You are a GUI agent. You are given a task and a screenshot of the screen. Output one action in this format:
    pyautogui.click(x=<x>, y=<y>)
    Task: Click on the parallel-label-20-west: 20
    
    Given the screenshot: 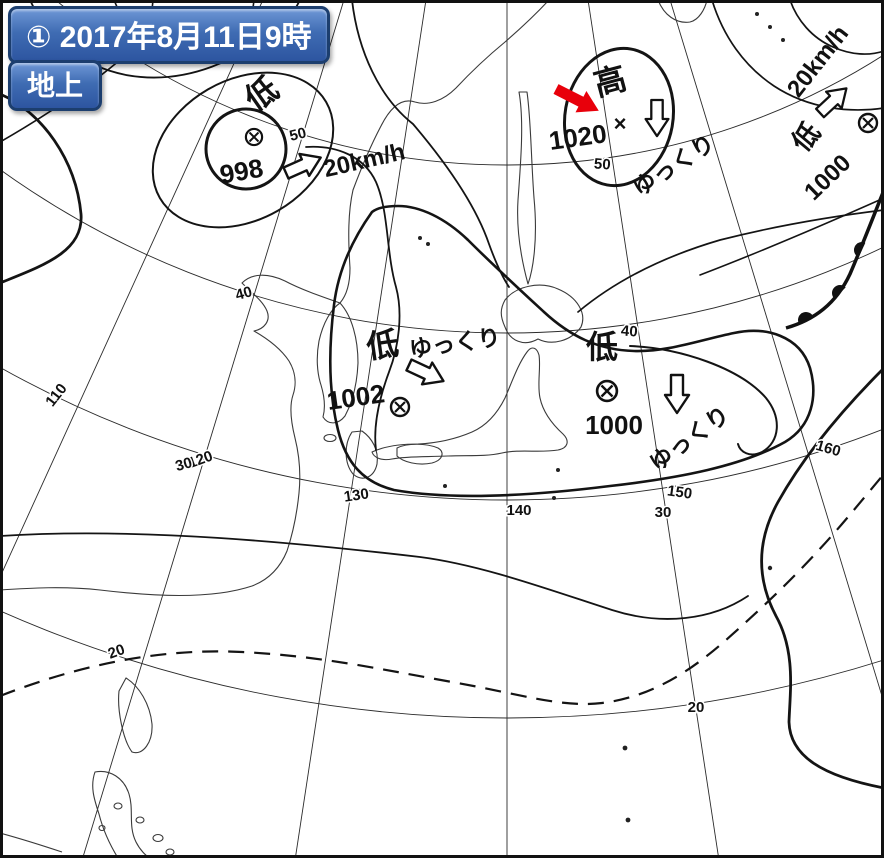 What is the action you would take?
    pyautogui.click(x=116, y=652)
    